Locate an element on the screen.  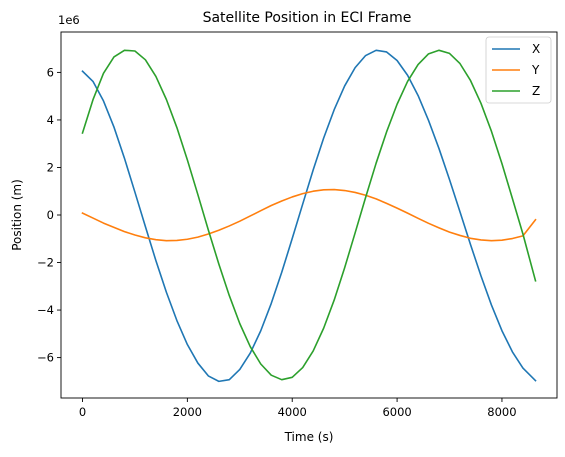
x-tick-label: 6000 is located at coordinates (396, 412).